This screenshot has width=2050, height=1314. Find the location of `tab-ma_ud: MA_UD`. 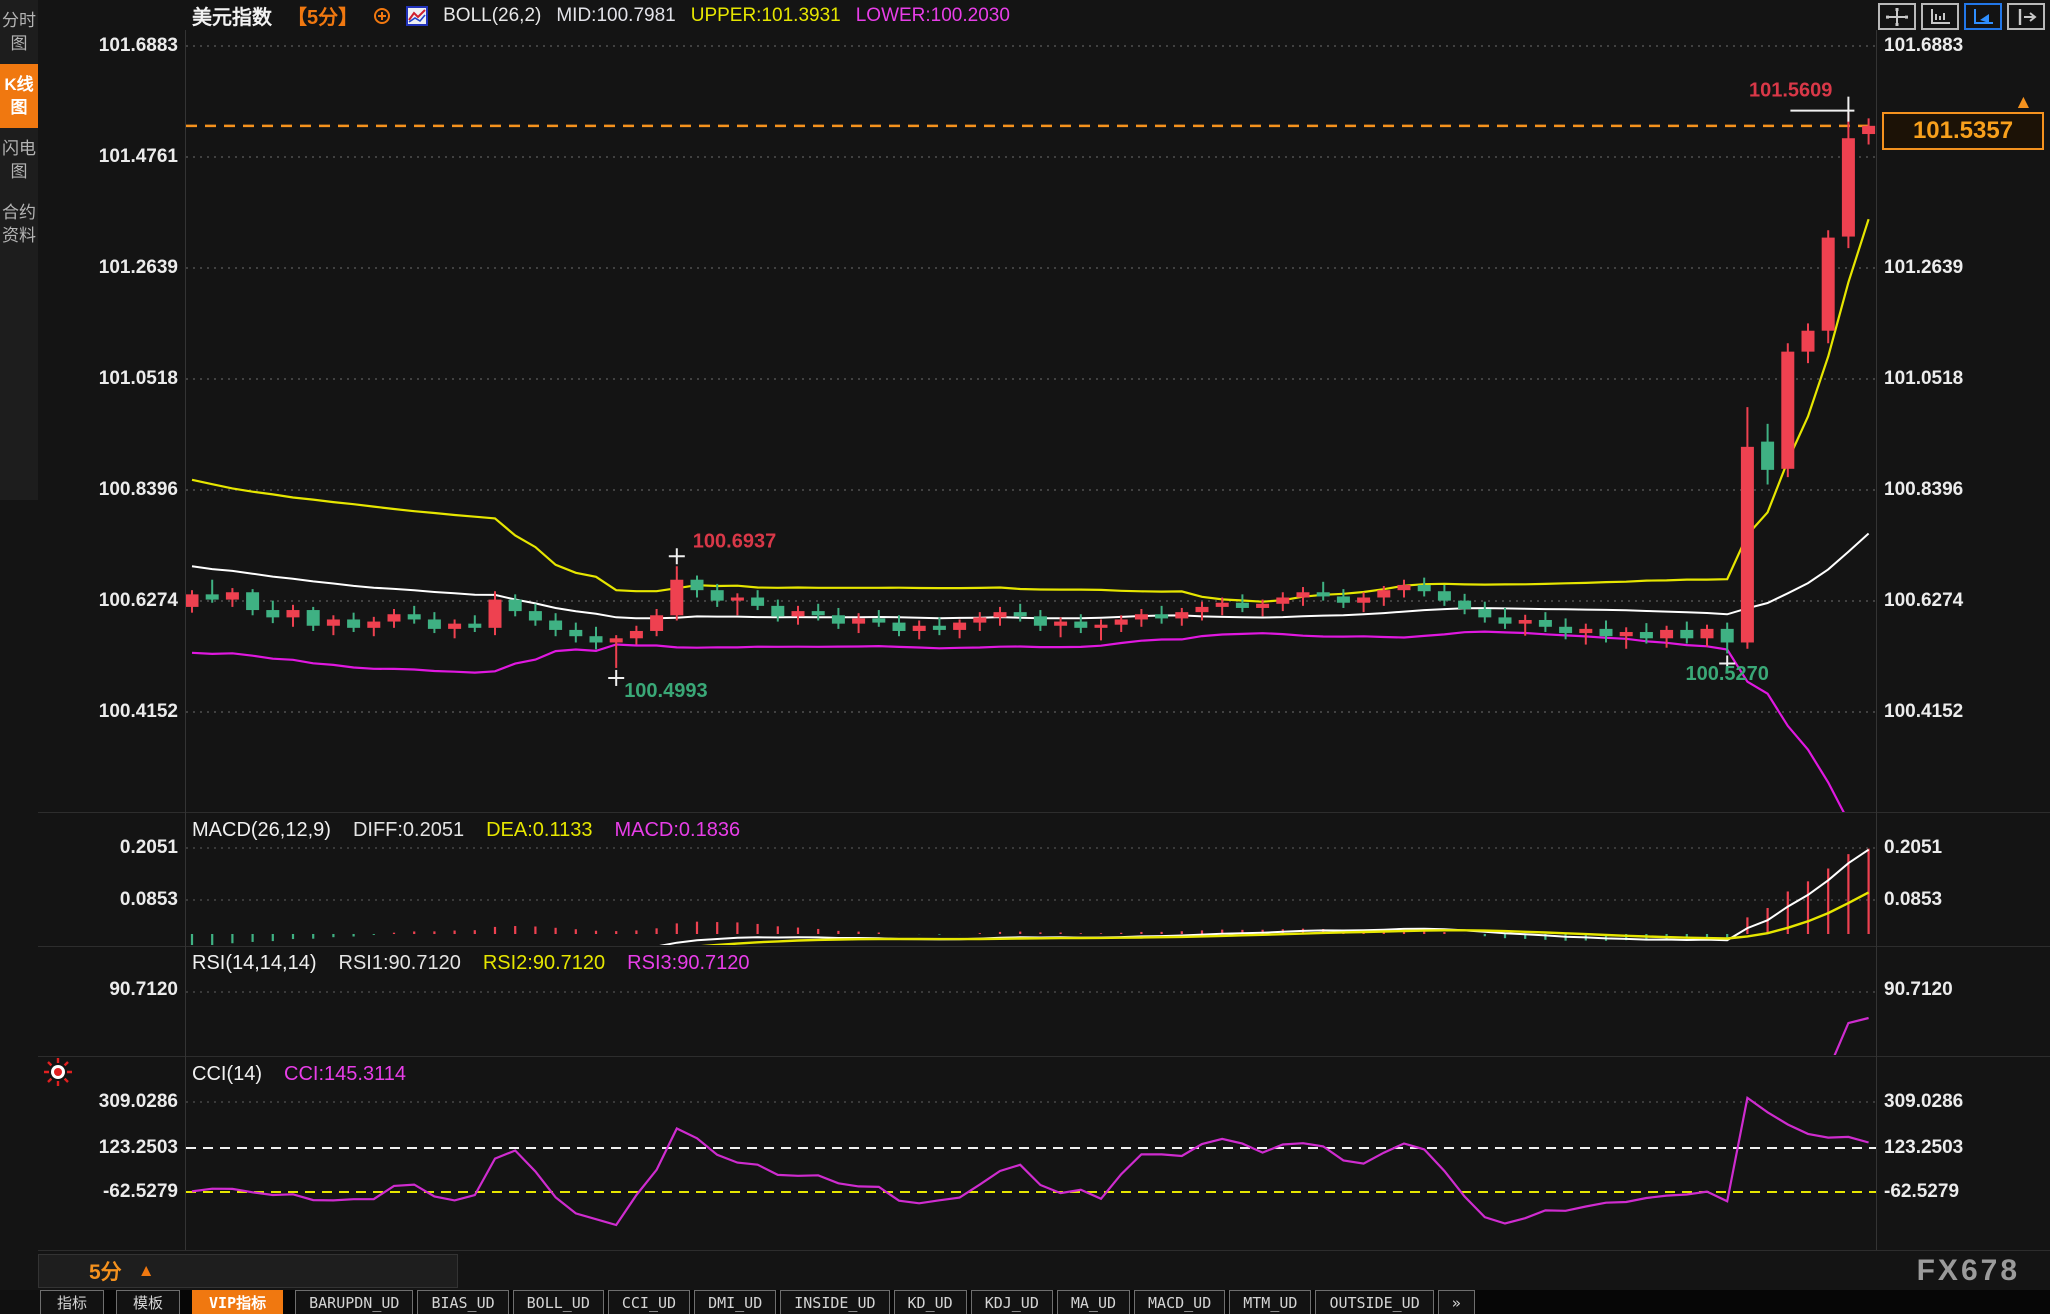

tab-ma_ud: MA_UD is located at coordinates (1093, 1302).